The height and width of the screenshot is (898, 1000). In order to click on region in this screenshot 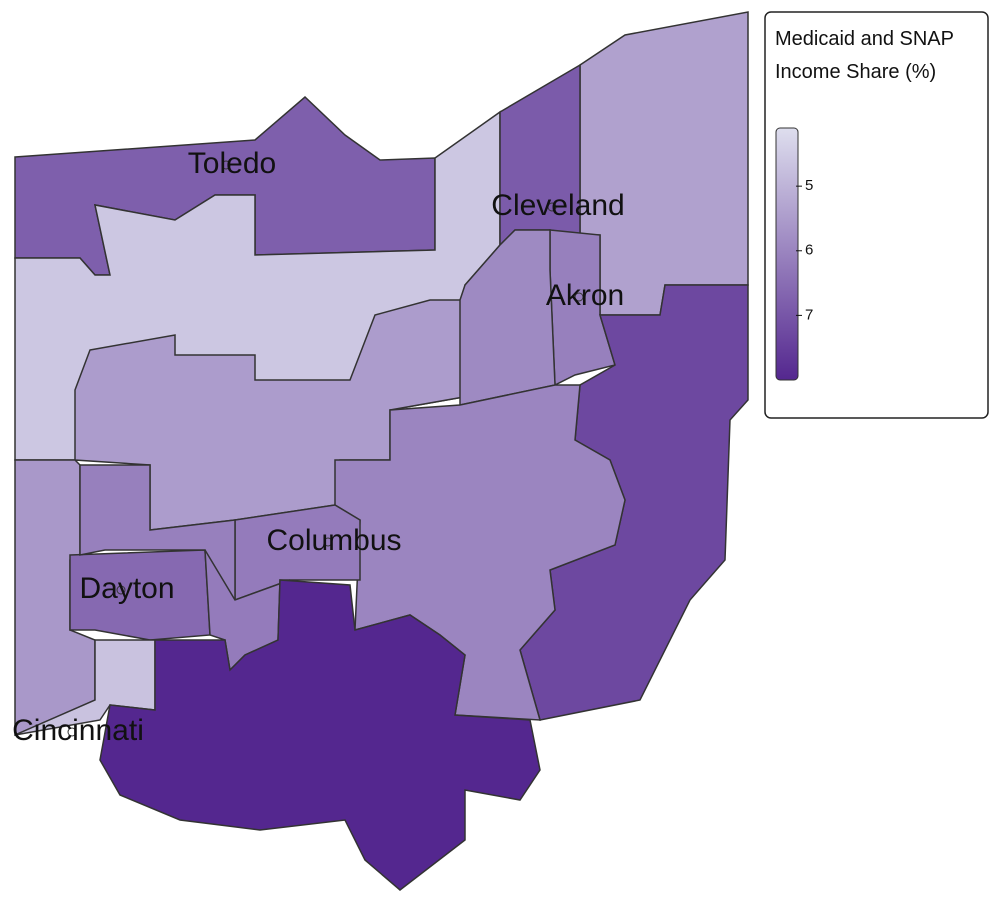, I will do `click(664, 163)`.